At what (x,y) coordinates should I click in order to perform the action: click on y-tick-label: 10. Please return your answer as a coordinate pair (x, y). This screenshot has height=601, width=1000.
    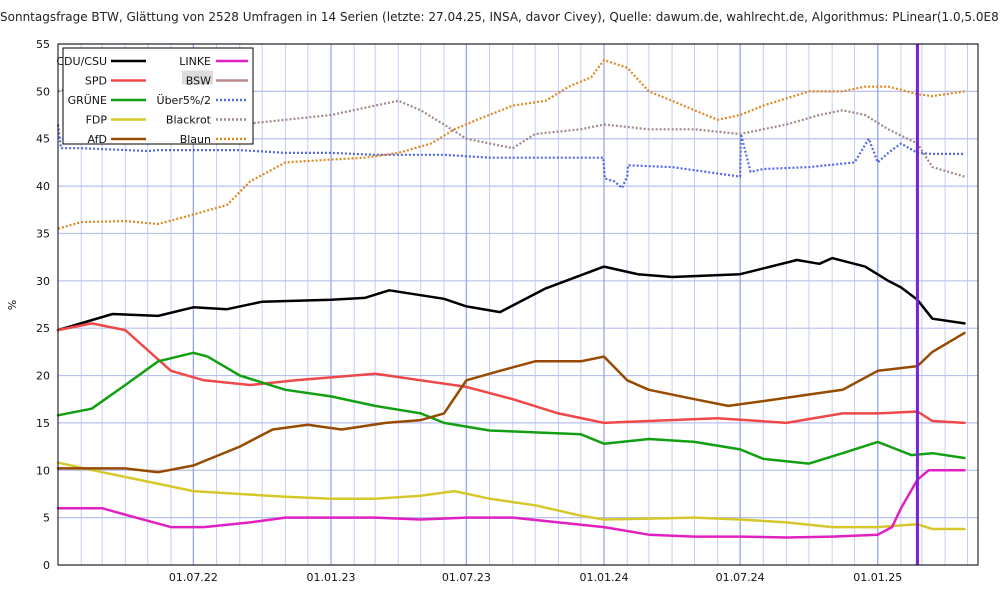
    Looking at the image, I should click on (43, 470).